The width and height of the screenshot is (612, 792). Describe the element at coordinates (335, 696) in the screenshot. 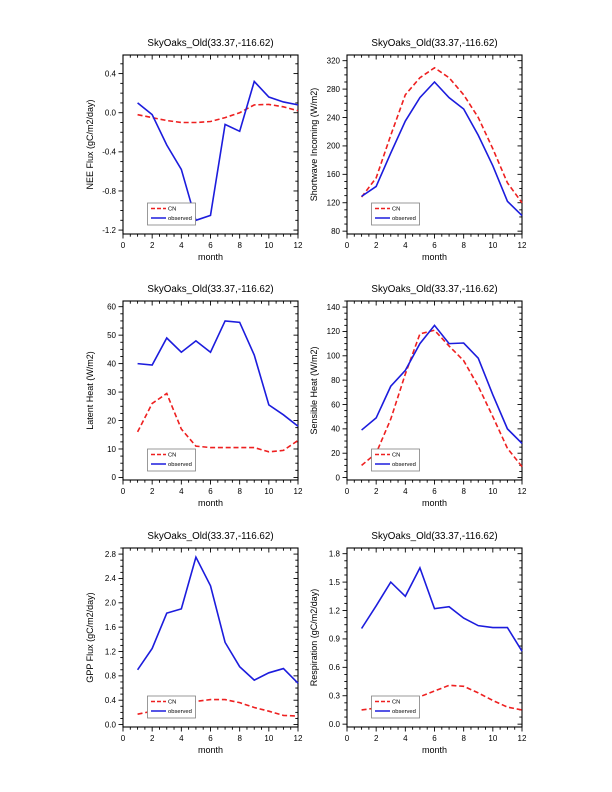

I see `y-tick-label: 0.3` at that location.